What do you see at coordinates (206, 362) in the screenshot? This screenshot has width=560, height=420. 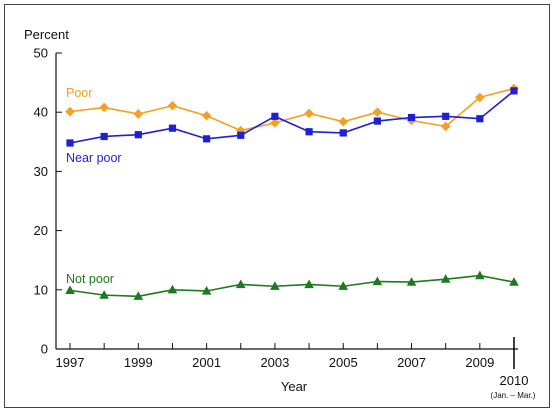 I see `x-tick-label: 2001` at bounding box center [206, 362].